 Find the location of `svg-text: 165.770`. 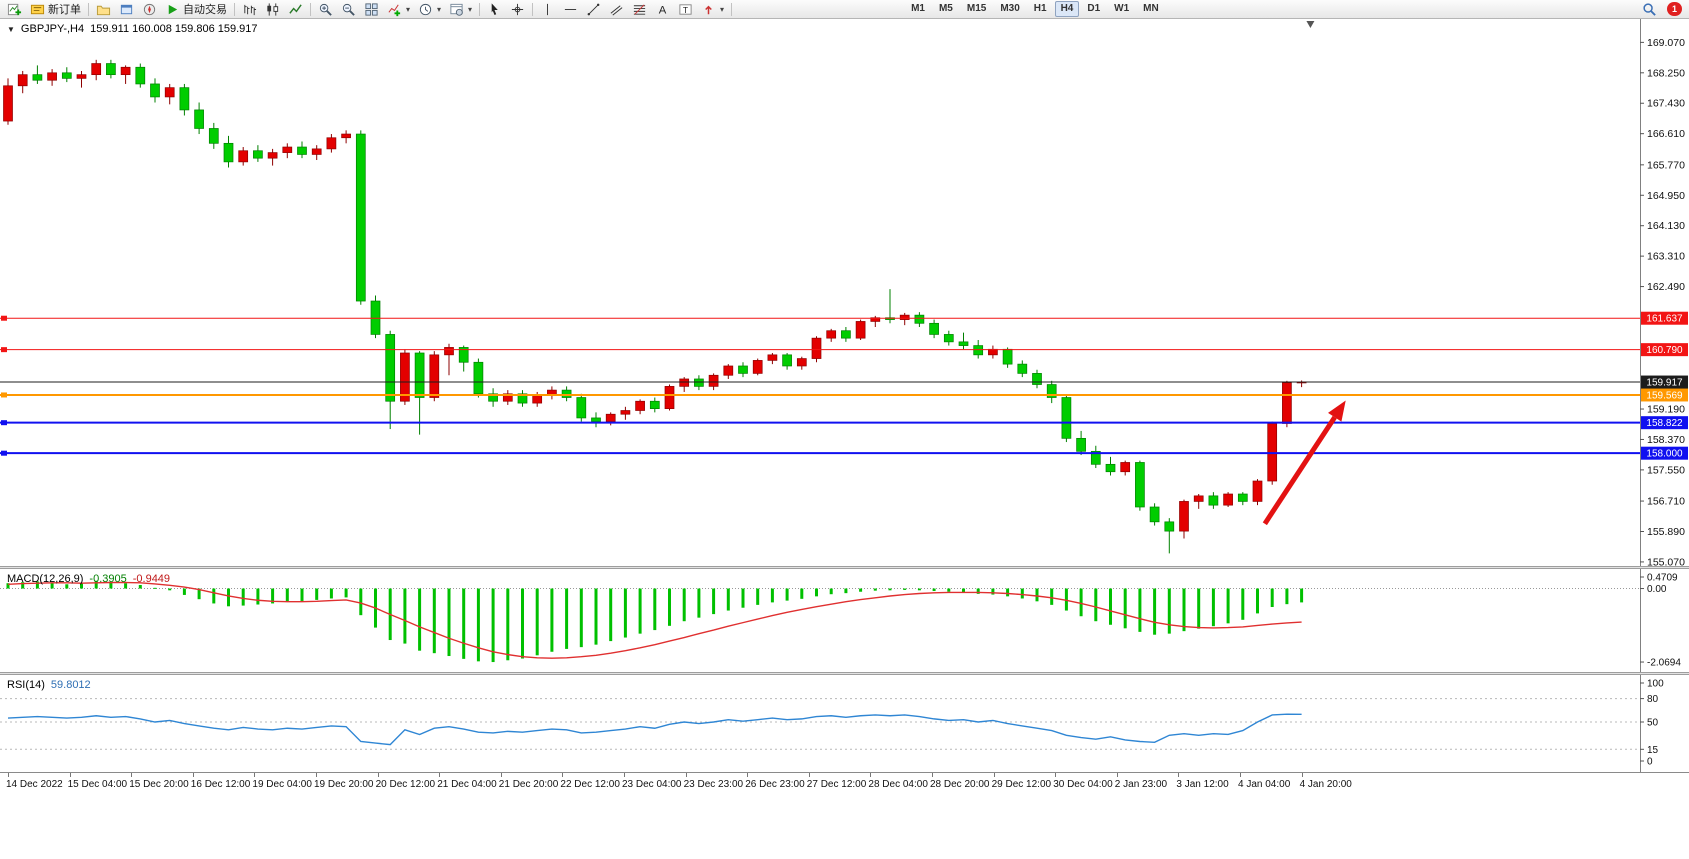

svg-text: 165.770 is located at coordinates (1666, 165).